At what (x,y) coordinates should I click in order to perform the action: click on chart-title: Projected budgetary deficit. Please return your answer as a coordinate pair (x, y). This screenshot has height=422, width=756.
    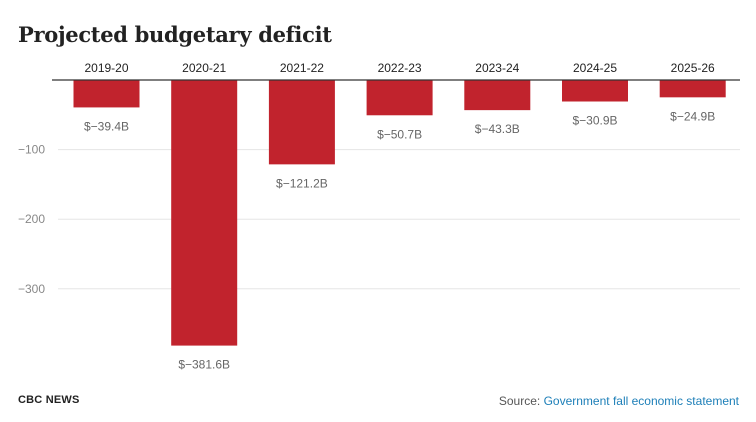
    Looking at the image, I should click on (175, 34).